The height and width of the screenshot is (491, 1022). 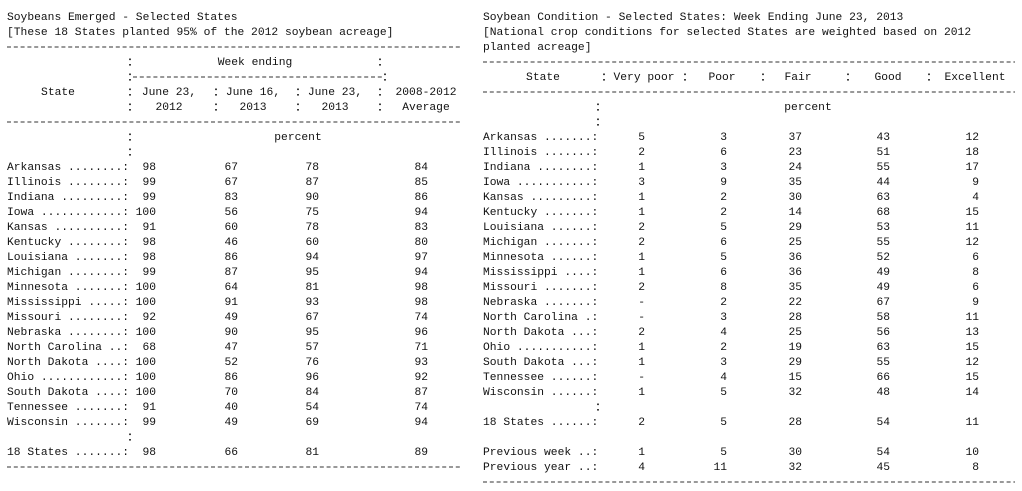 I want to click on row-label: North Dakota ....:, so click(x=68, y=363).